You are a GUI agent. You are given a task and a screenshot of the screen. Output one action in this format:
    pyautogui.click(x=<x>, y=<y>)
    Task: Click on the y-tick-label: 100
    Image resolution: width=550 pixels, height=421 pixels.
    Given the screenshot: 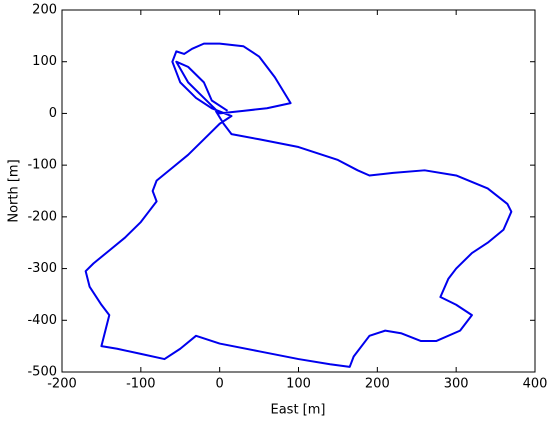 What is the action you would take?
    pyautogui.click(x=44, y=61)
    